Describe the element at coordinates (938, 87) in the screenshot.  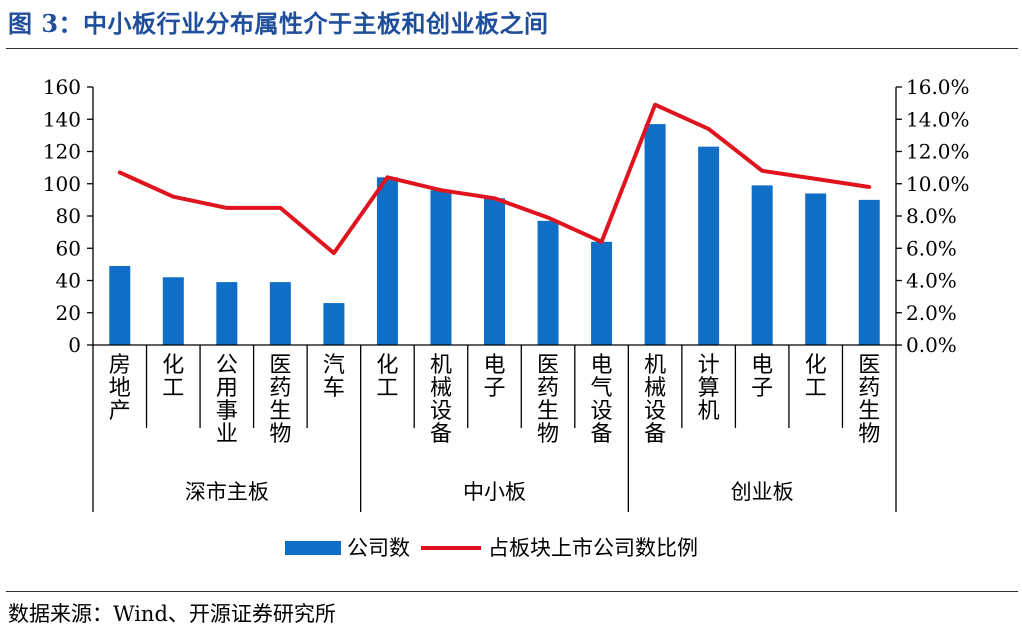
I see `right-tick-label-8: 16.0%` at that location.